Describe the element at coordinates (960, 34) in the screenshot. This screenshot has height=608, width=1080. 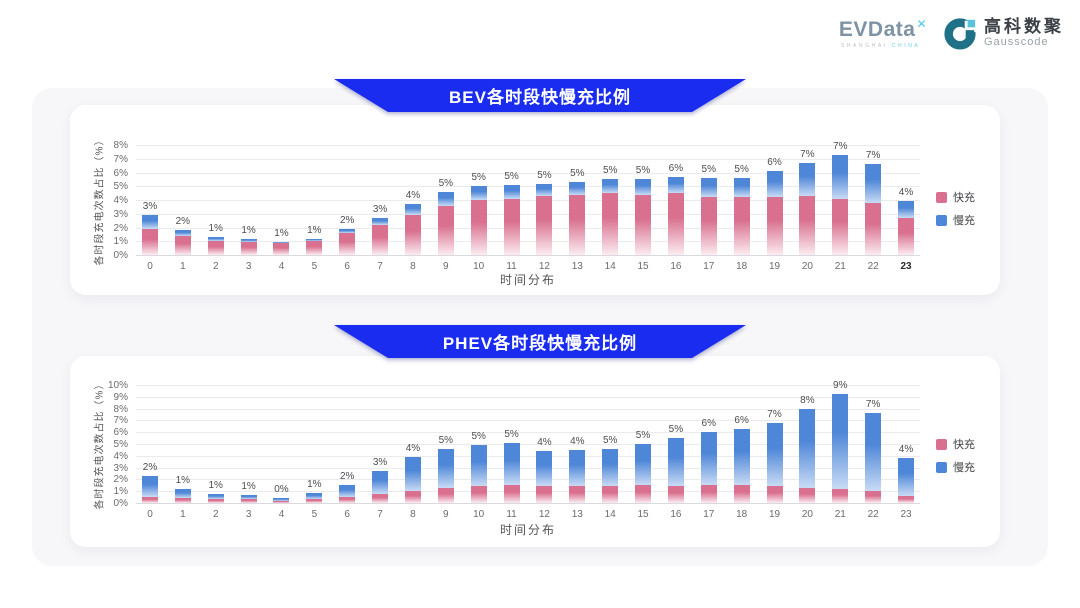
I see `gausscode-icon` at that location.